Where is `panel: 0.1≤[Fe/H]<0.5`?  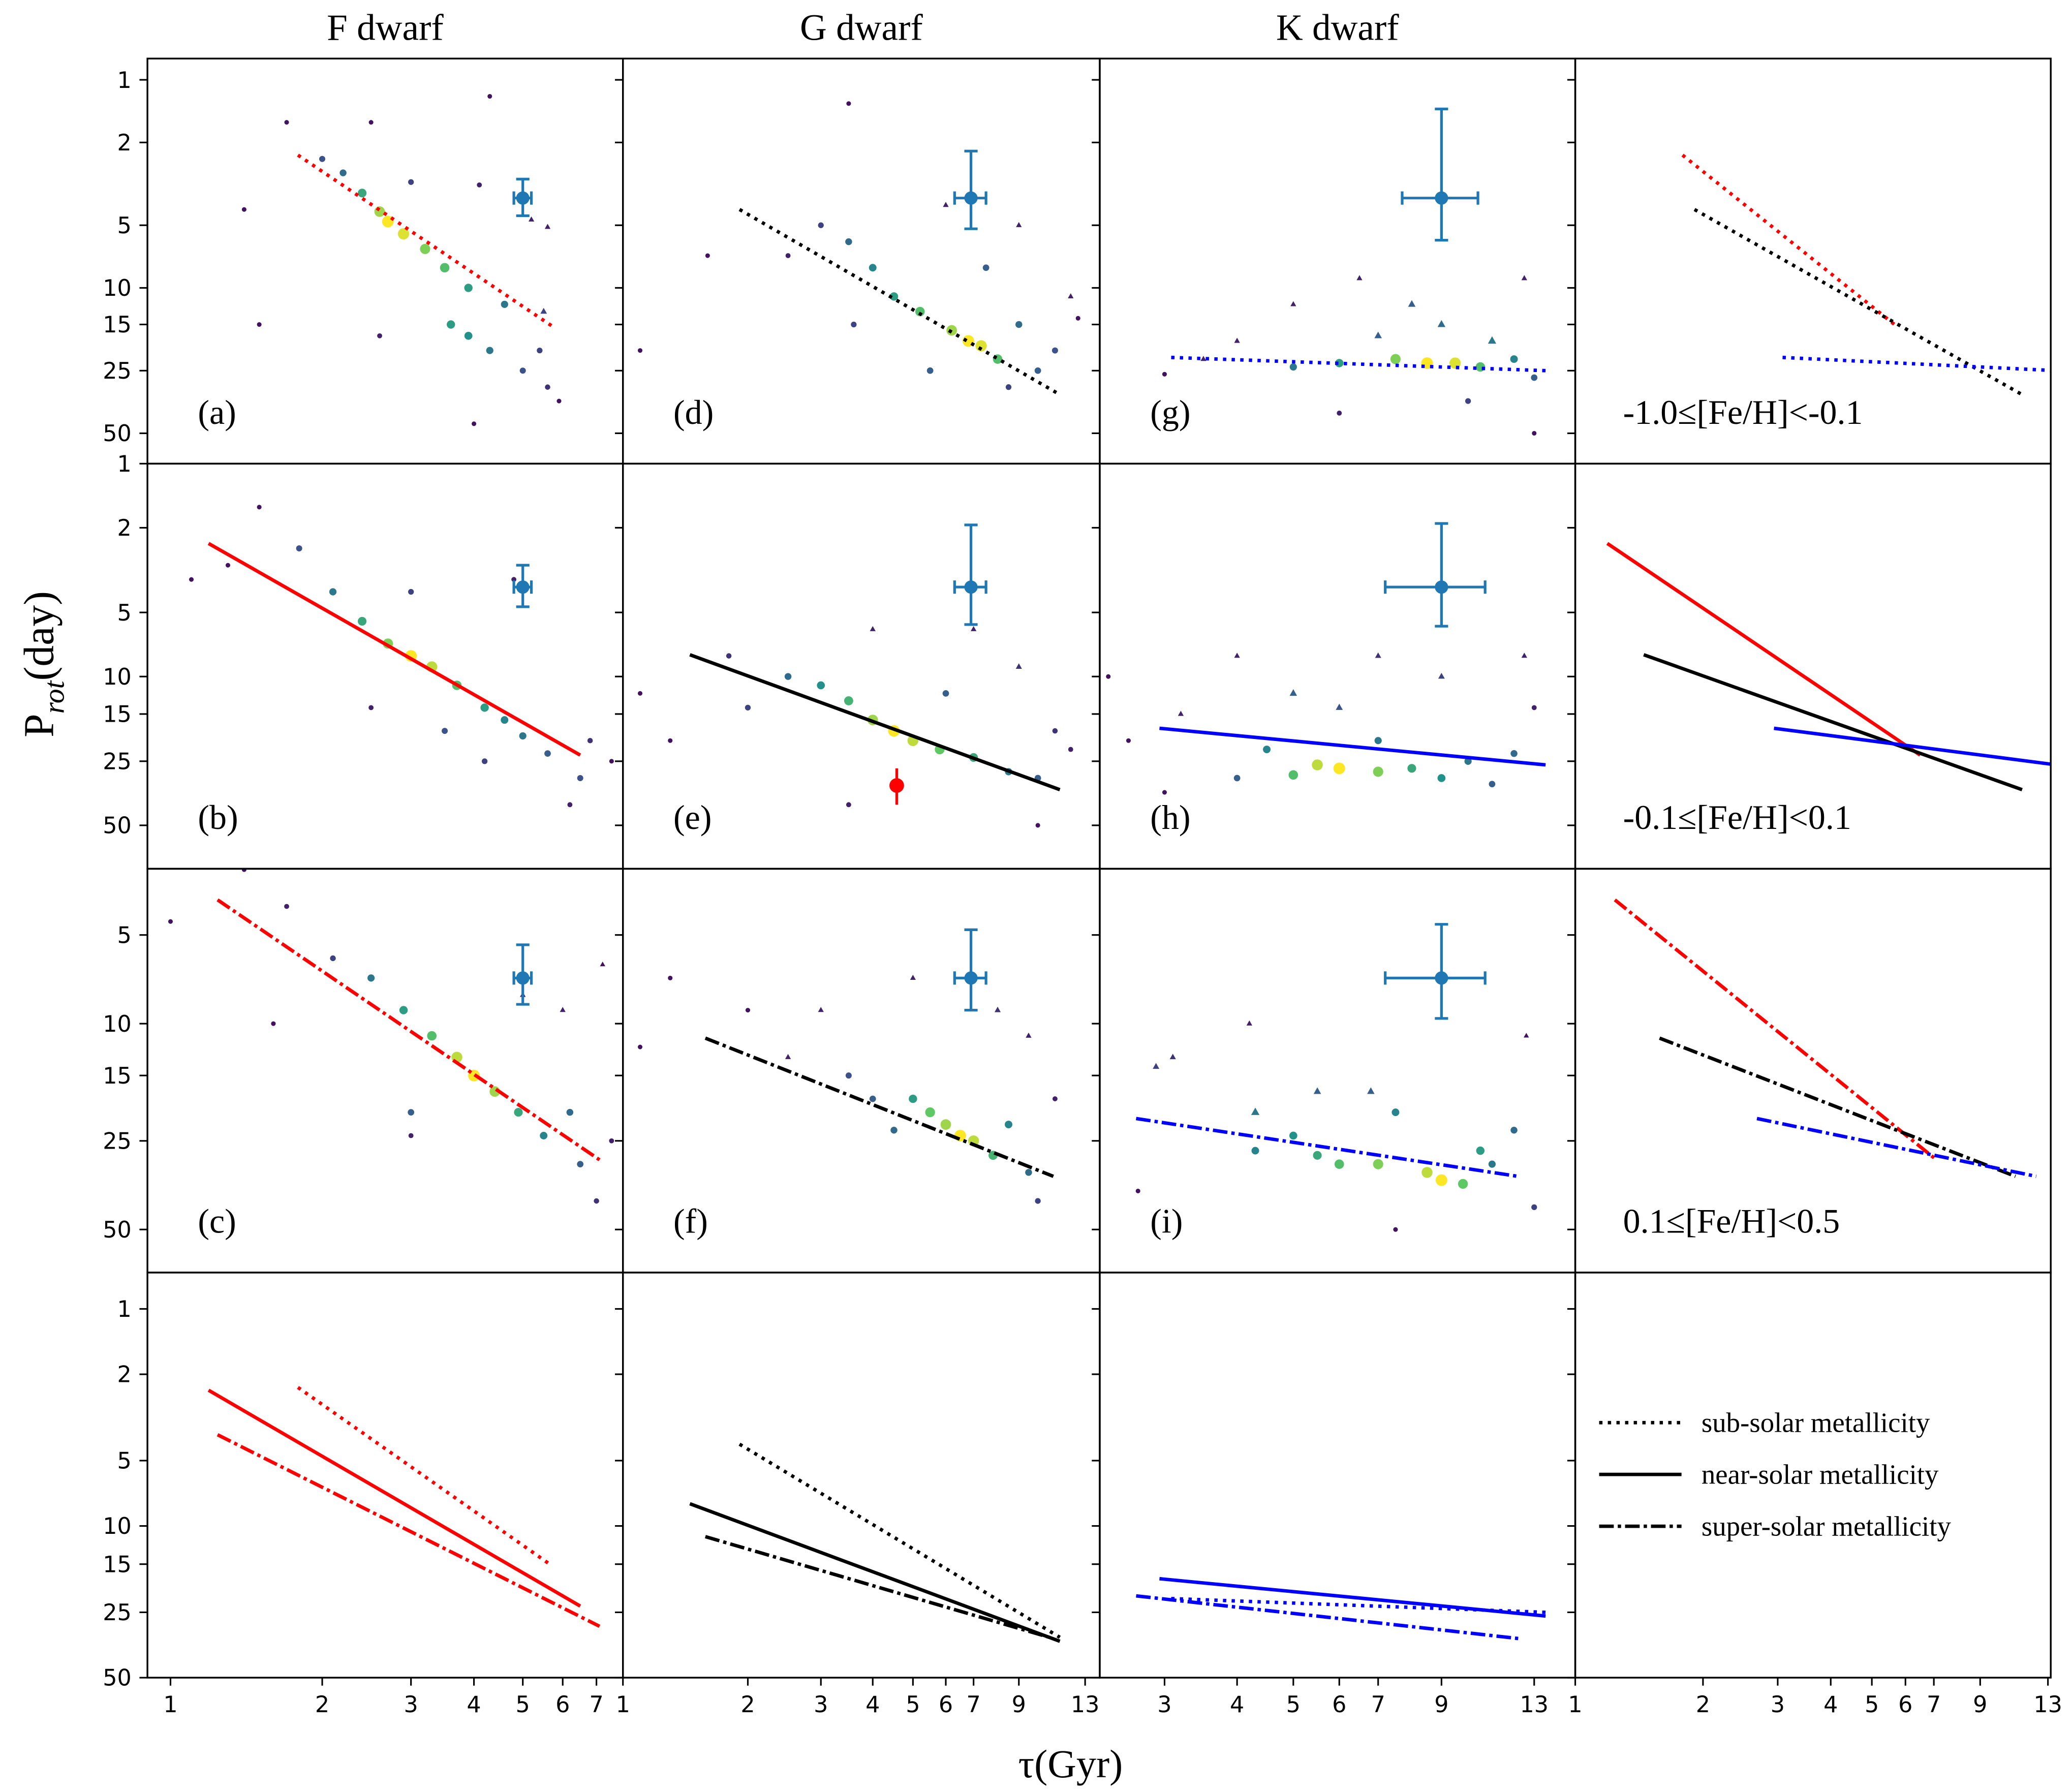
panel: 0.1≤[Fe/H]<0.5 is located at coordinates (1809, 1071).